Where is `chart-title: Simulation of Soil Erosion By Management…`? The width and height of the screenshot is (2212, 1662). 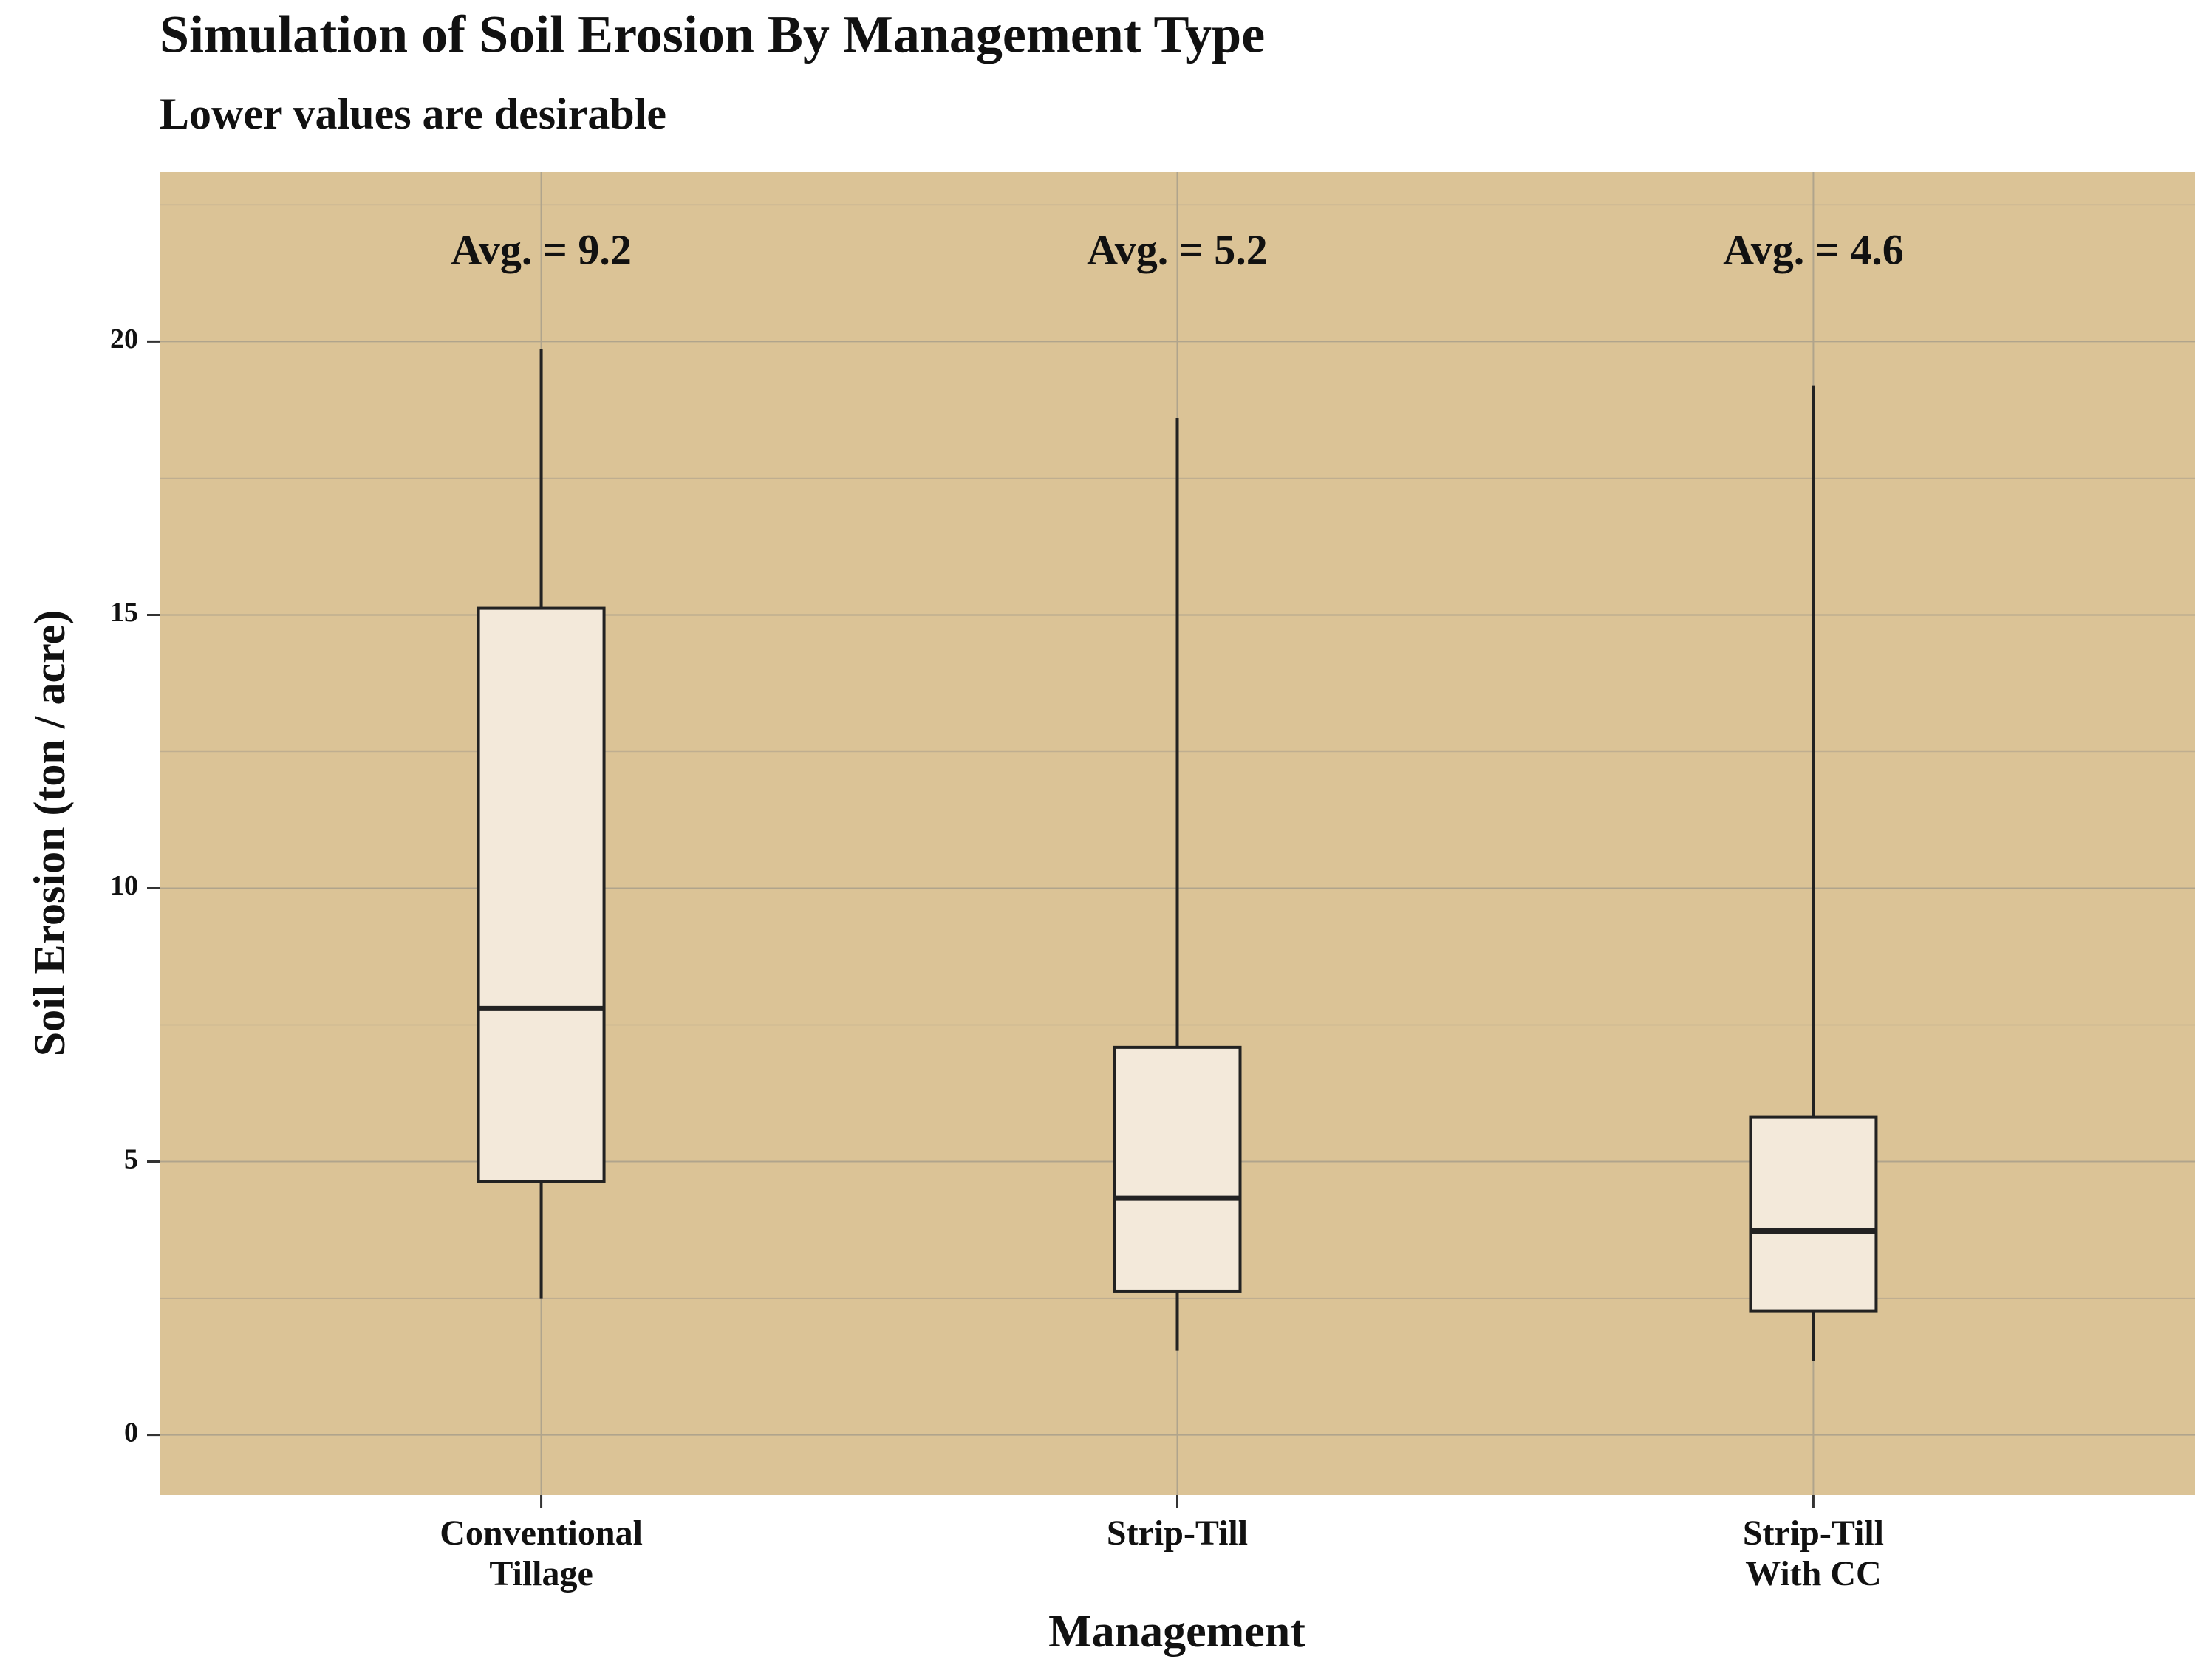 chart-title: Simulation of Soil Erosion By Management… is located at coordinates (712, 34).